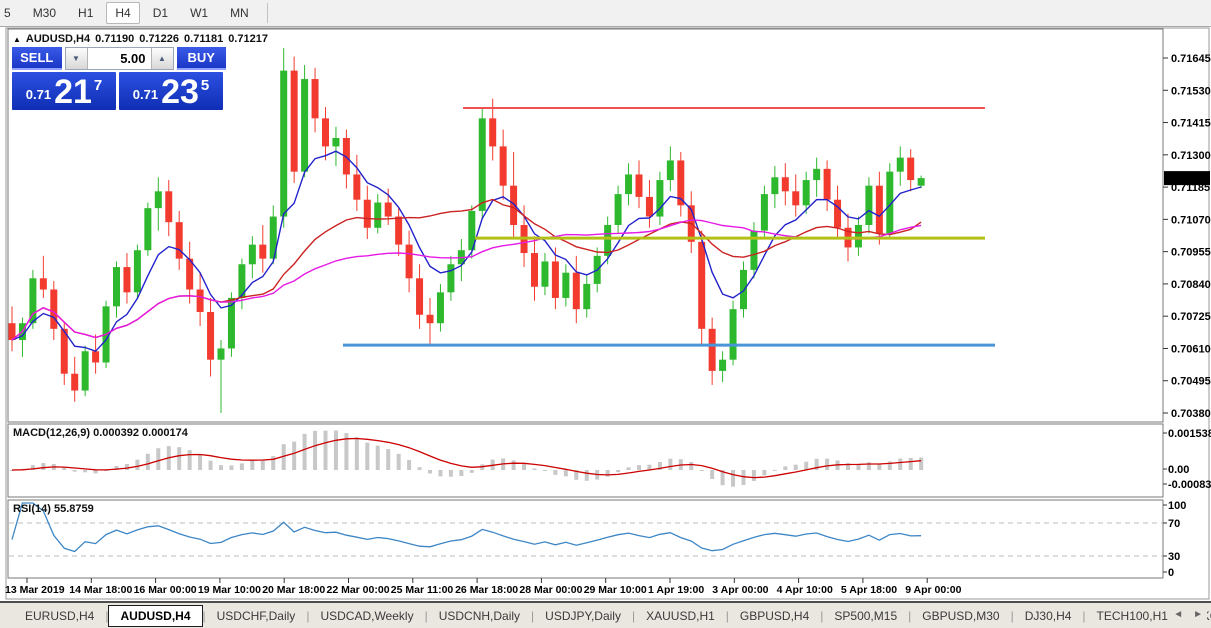  What do you see at coordinates (933, 590) in the screenshot?
I see `time-axis-label: 9 Apr 00:00` at bounding box center [933, 590].